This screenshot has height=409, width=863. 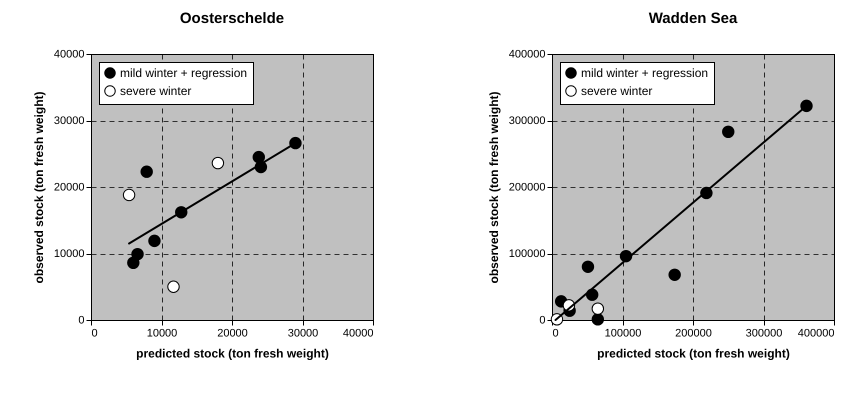 What do you see at coordinates (693, 334) in the screenshot?
I see `x-tick-label: 200000` at bounding box center [693, 334].